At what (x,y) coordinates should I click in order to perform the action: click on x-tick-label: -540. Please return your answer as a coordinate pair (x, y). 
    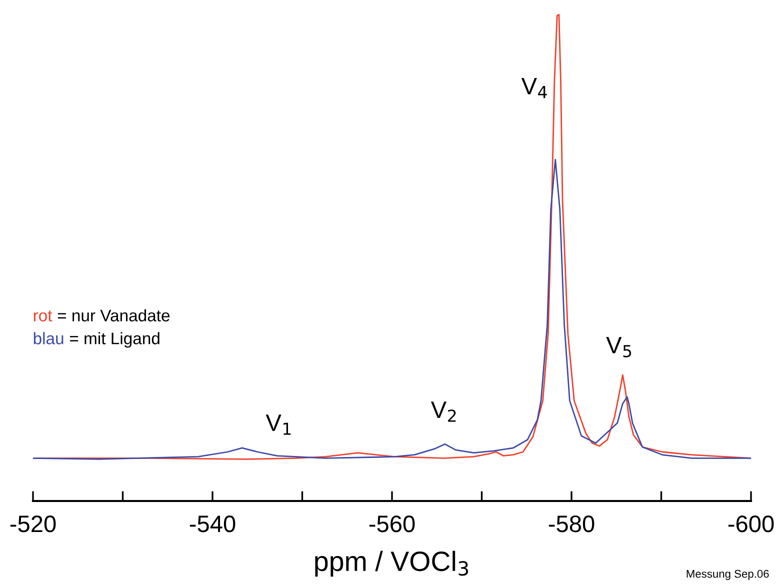
    Looking at the image, I should click on (213, 524).